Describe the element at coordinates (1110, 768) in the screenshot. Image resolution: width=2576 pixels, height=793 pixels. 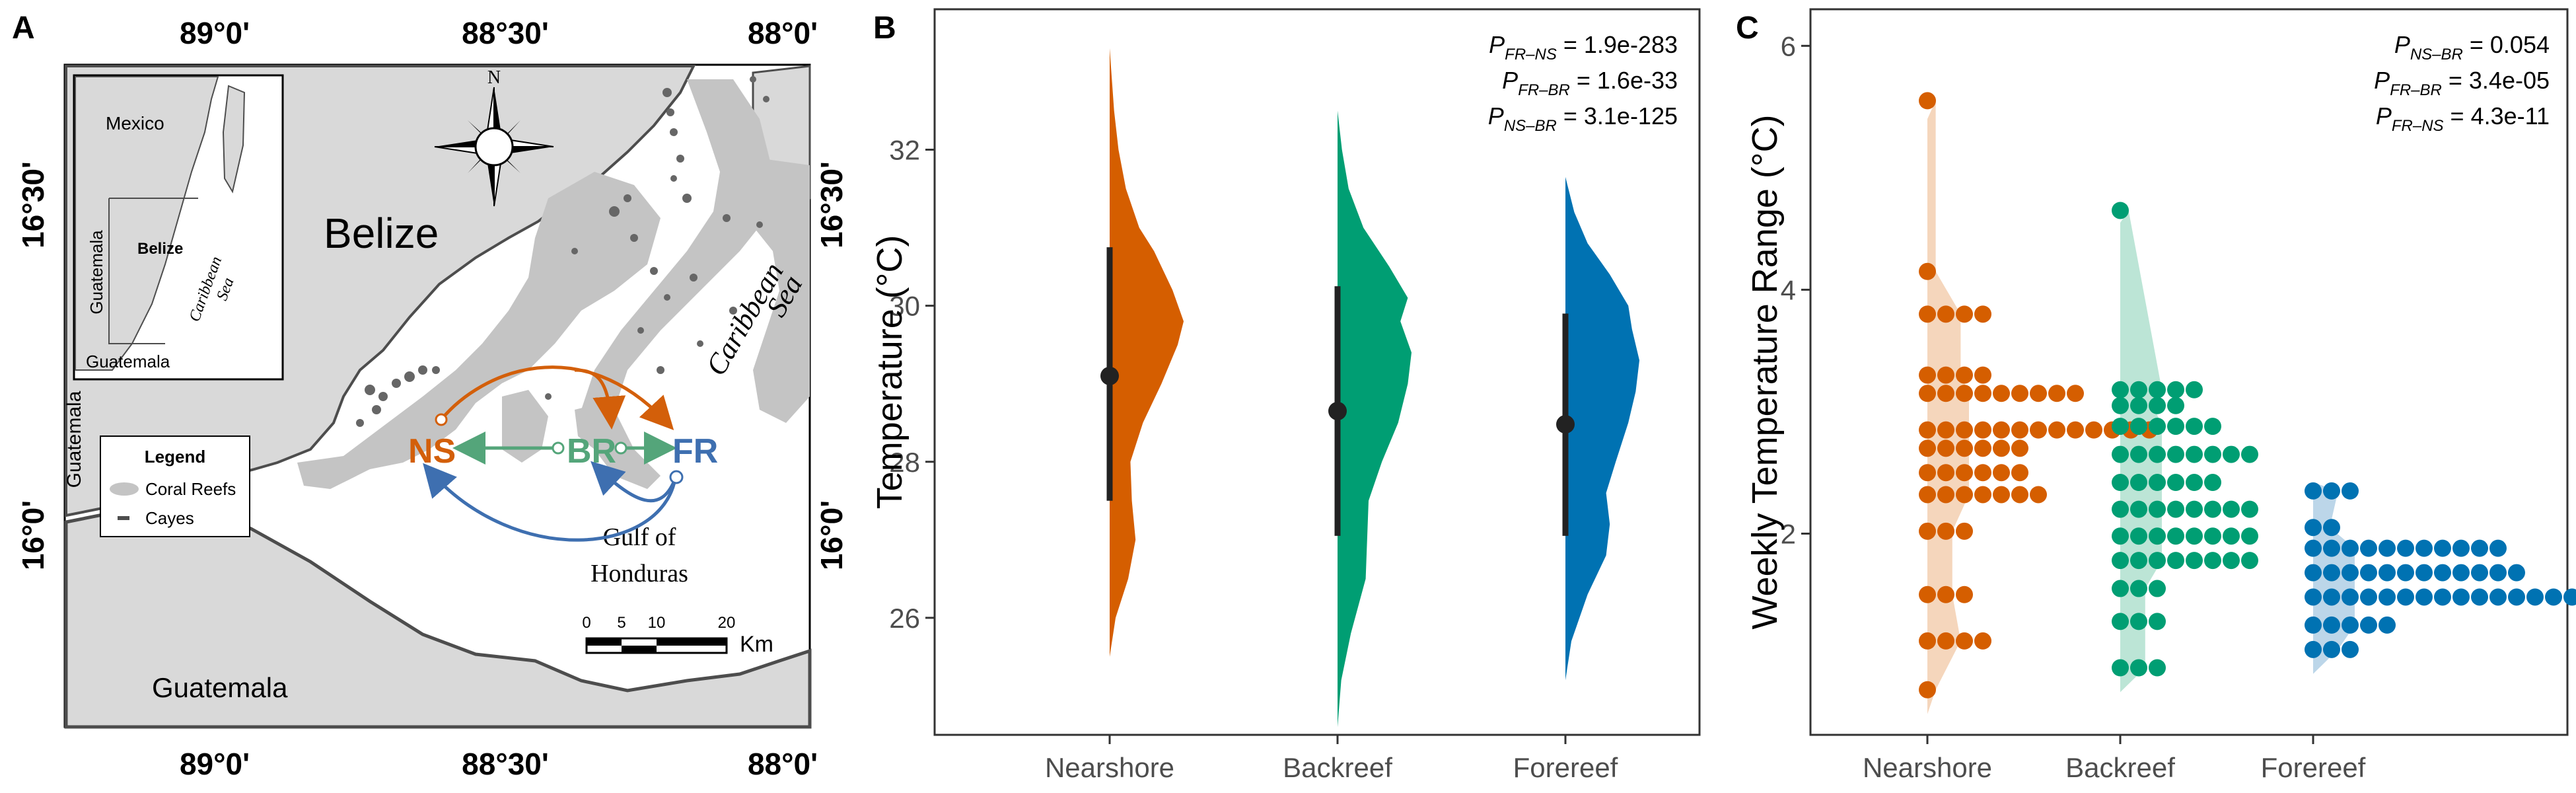
I see `b-xtick-label: Nearshore` at that location.